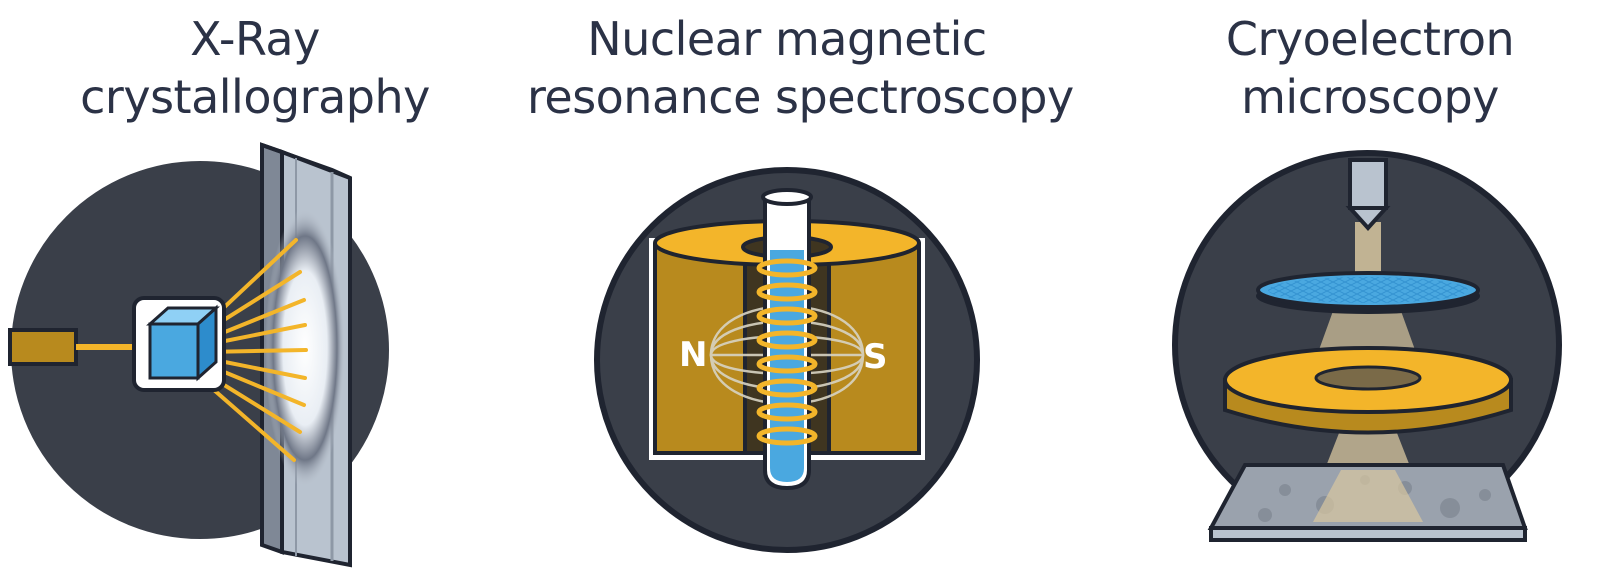  What do you see at coordinates (800, 97) in the screenshot?
I see `title-line: resonance spectroscopy` at bounding box center [800, 97].